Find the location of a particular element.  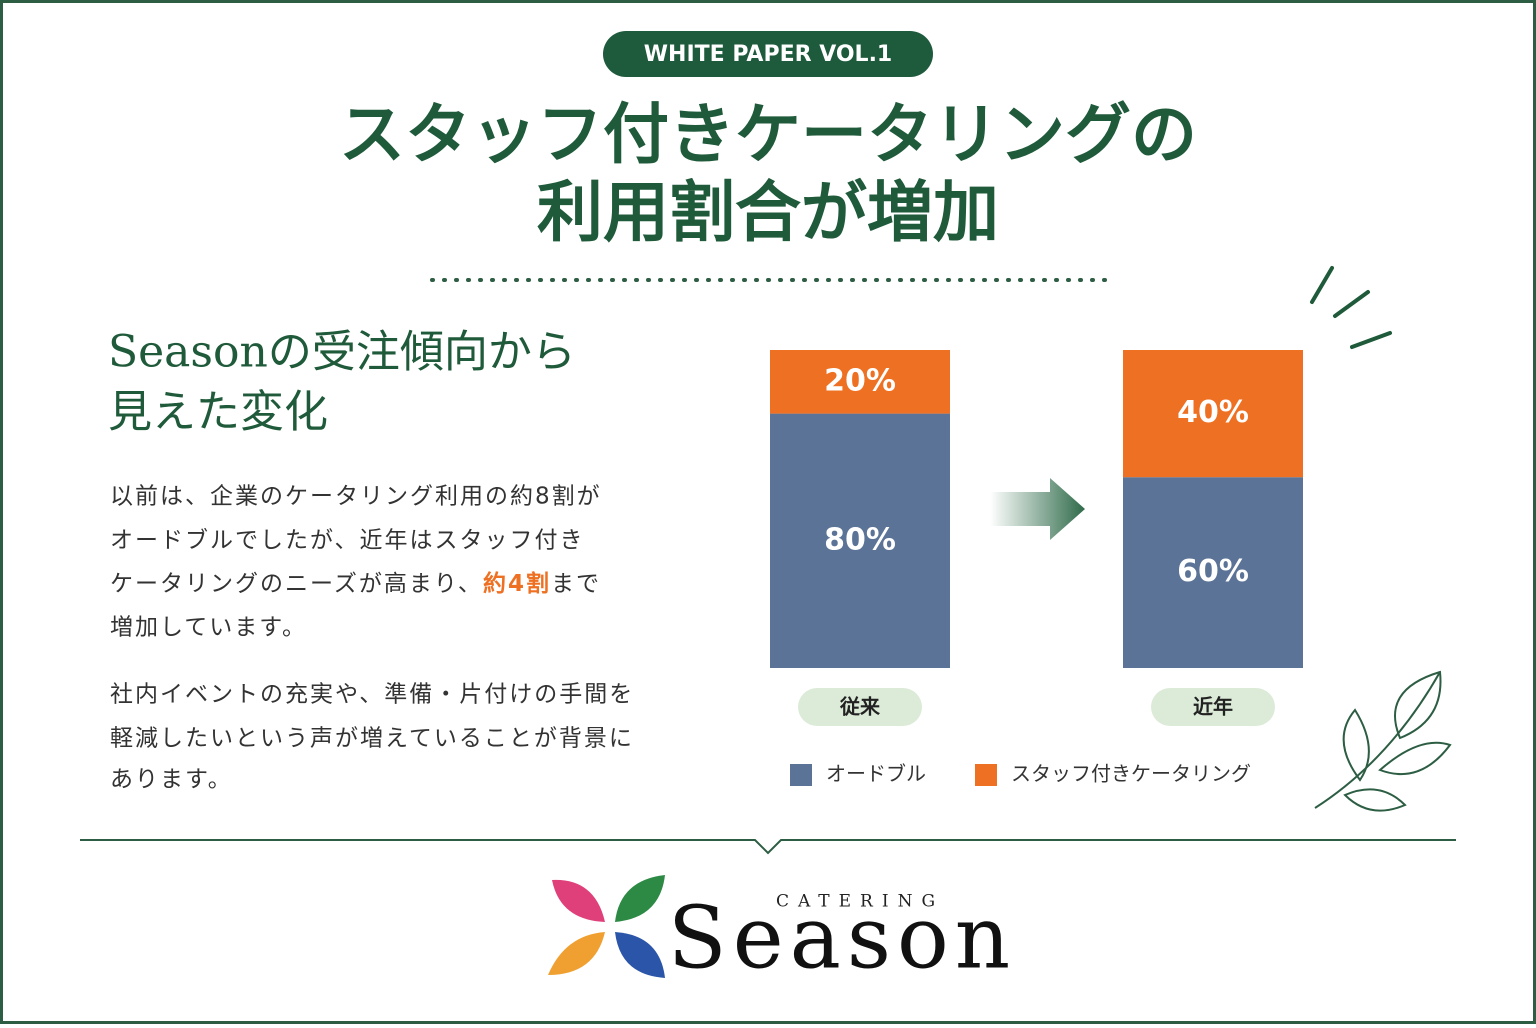

leaf-decoration is located at coordinates (1383, 741).